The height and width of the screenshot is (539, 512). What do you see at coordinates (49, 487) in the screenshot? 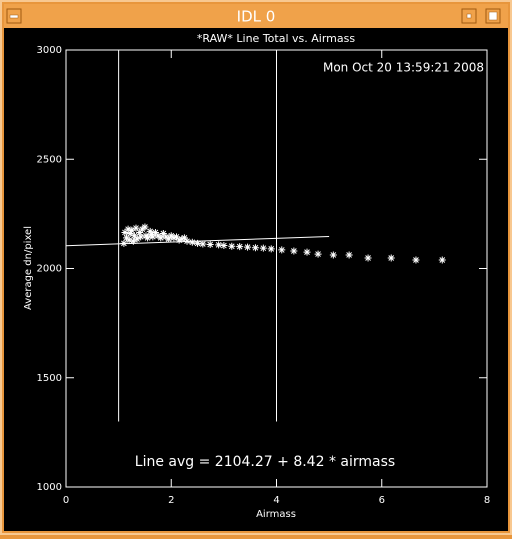
I see `y-tick-label: 1000` at bounding box center [49, 487].